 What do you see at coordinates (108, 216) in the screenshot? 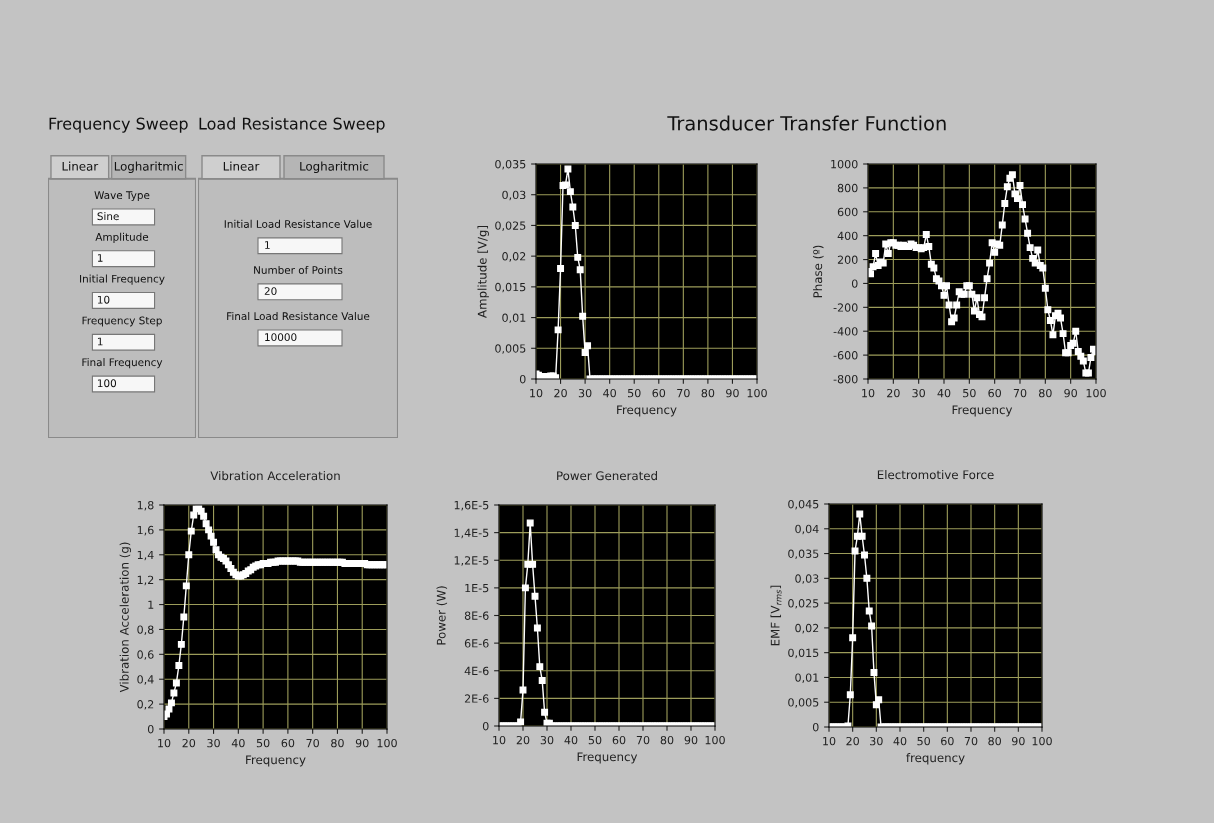
I see `text: Sine` at bounding box center [108, 216].